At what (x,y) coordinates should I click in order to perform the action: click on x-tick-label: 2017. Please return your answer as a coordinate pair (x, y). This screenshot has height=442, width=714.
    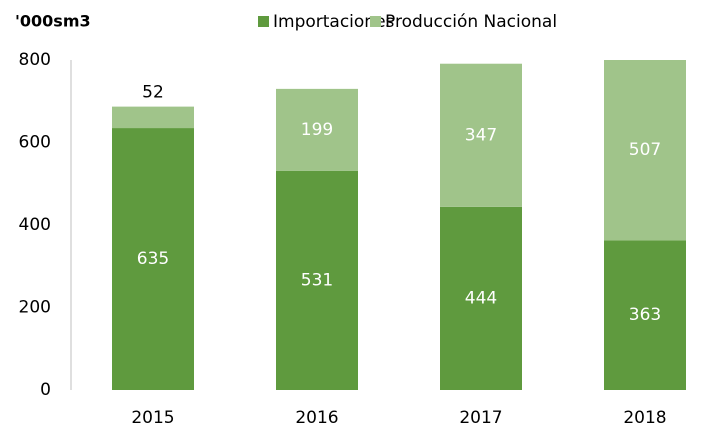
    Looking at the image, I should click on (480, 418).